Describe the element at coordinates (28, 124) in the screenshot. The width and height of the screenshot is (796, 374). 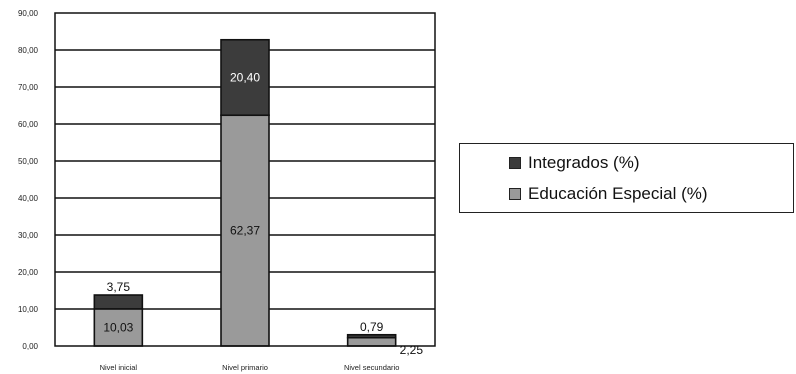
I see `y-tick-label: 60,00` at that location.